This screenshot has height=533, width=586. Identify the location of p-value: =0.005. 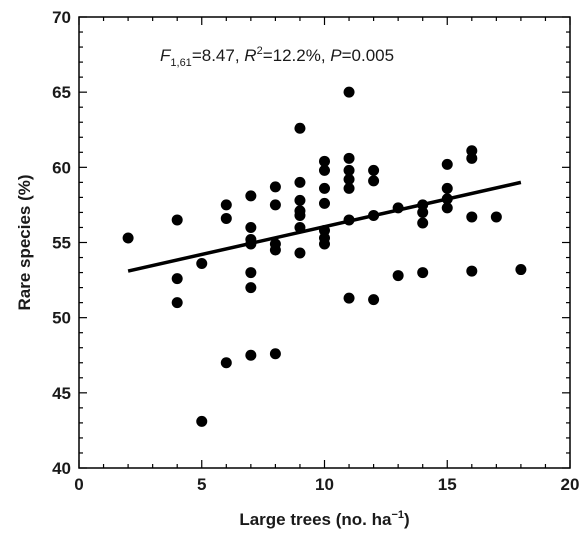
(368, 55).